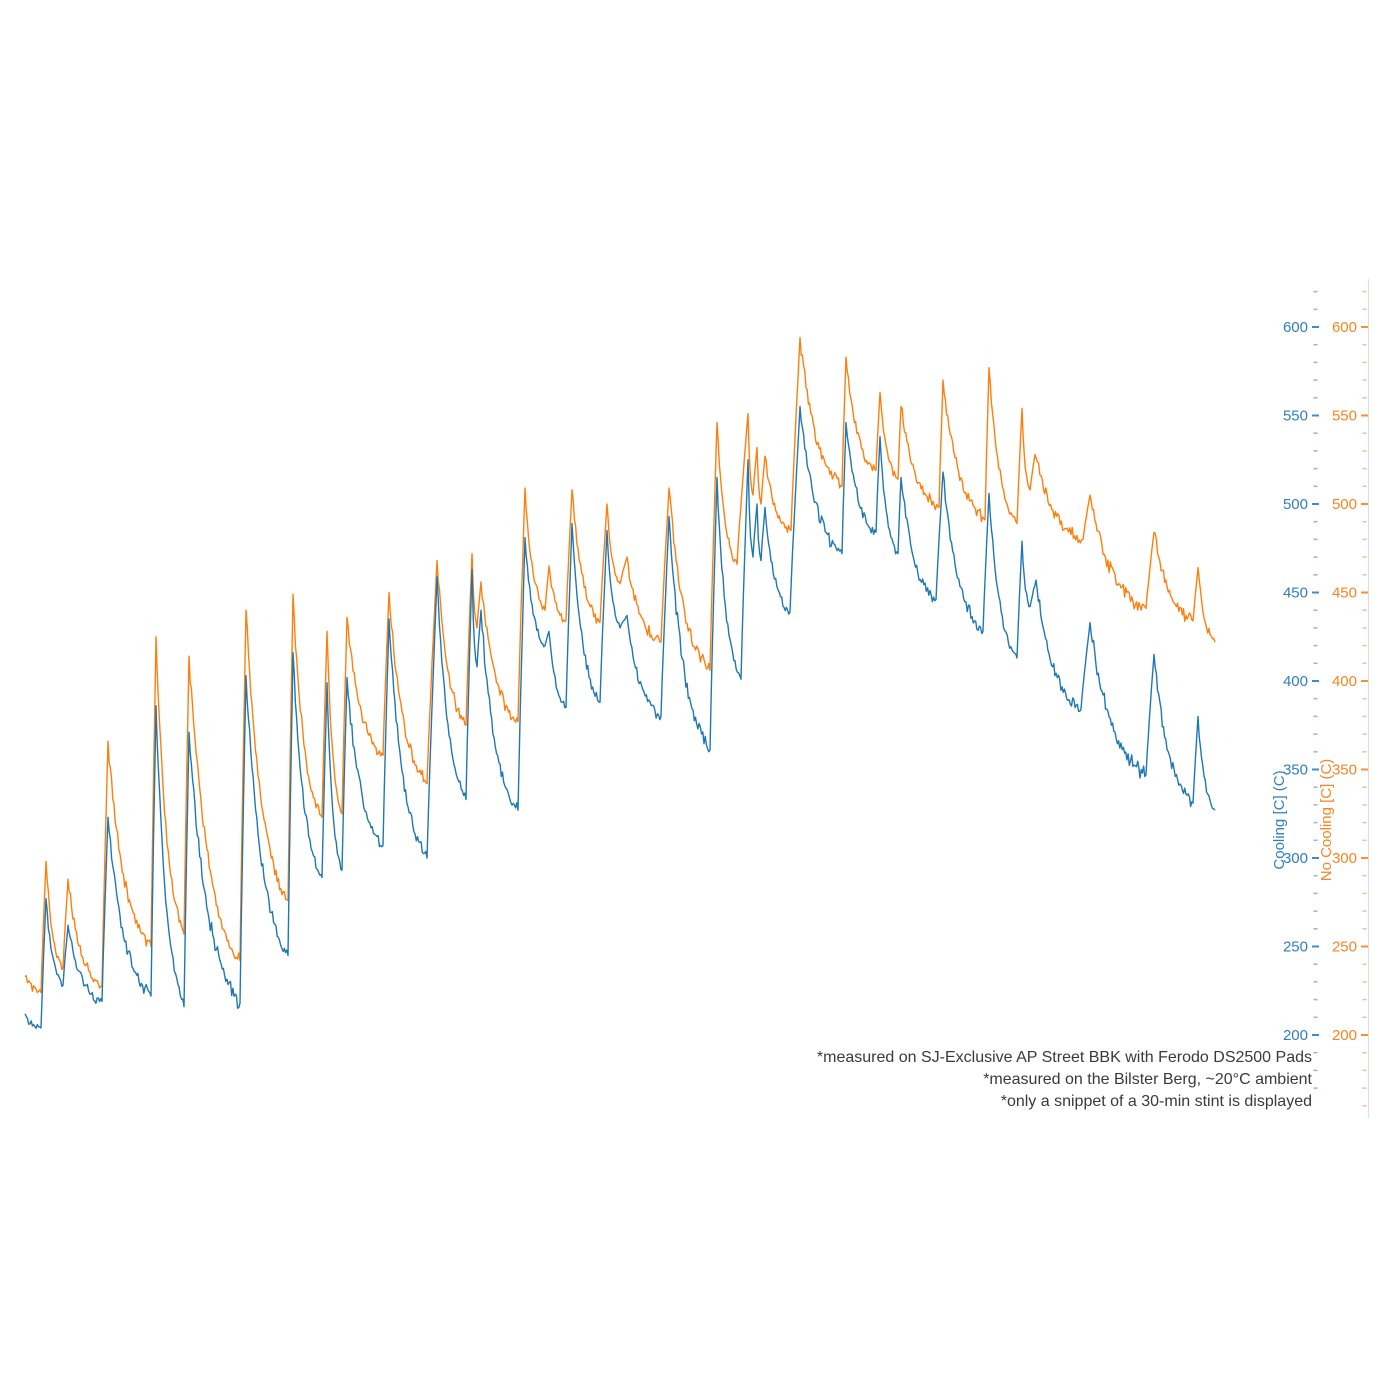 The height and width of the screenshot is (1400, 1400). What do you see at coordinates (1279, 819) in the screenshot?
I see `y-axis-title-cooling: Cooling [C] (C)` at bounding box center [1279, 819].